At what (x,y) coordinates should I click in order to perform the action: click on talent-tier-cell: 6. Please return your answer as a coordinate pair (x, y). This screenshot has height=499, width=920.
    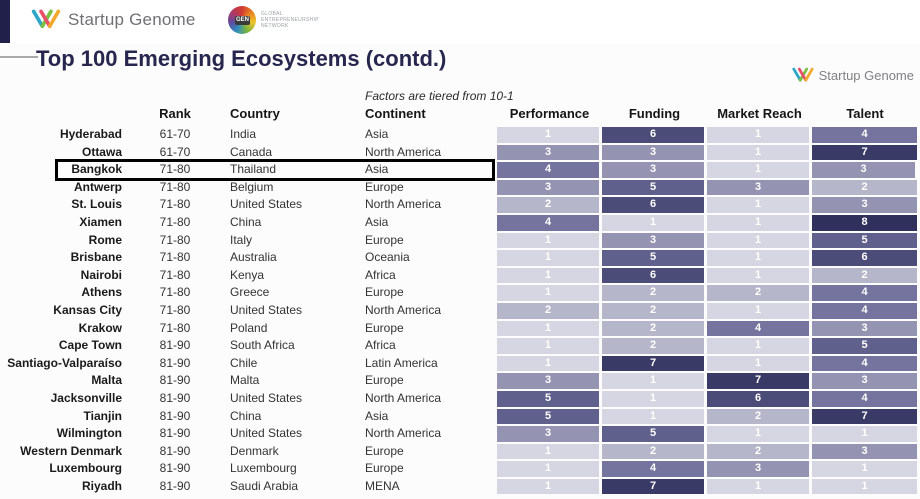
    Looking at the image, I should click on (864, 258).